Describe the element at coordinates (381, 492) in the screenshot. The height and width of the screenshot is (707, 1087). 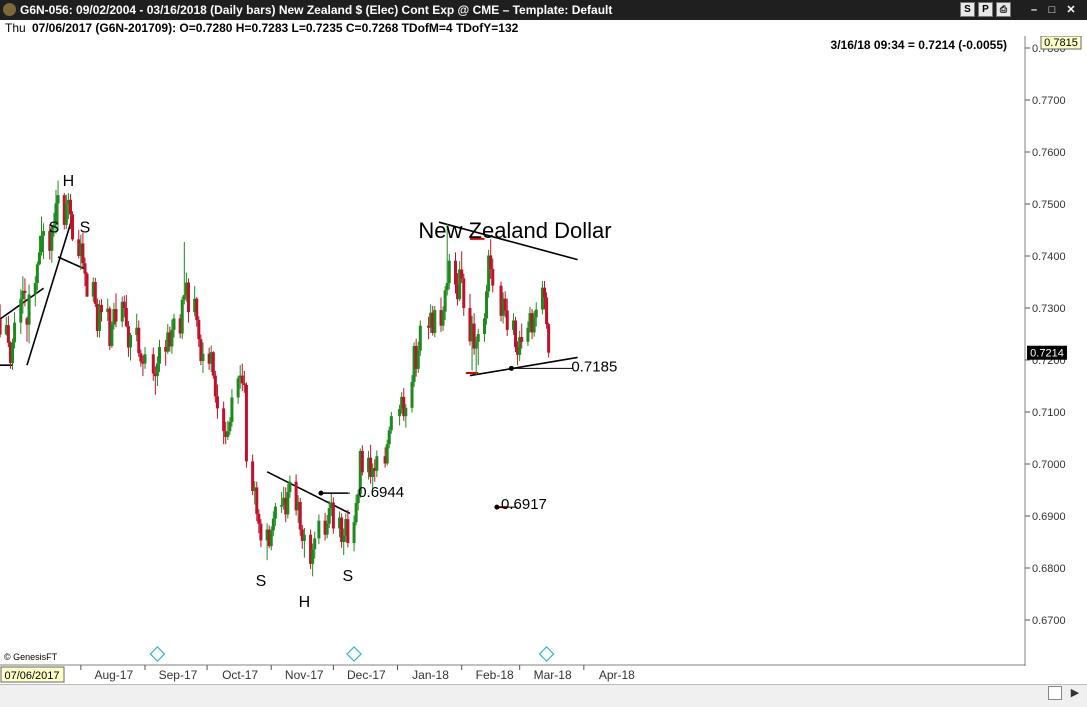
I see `chart-annotation: 0.6944` at that location.